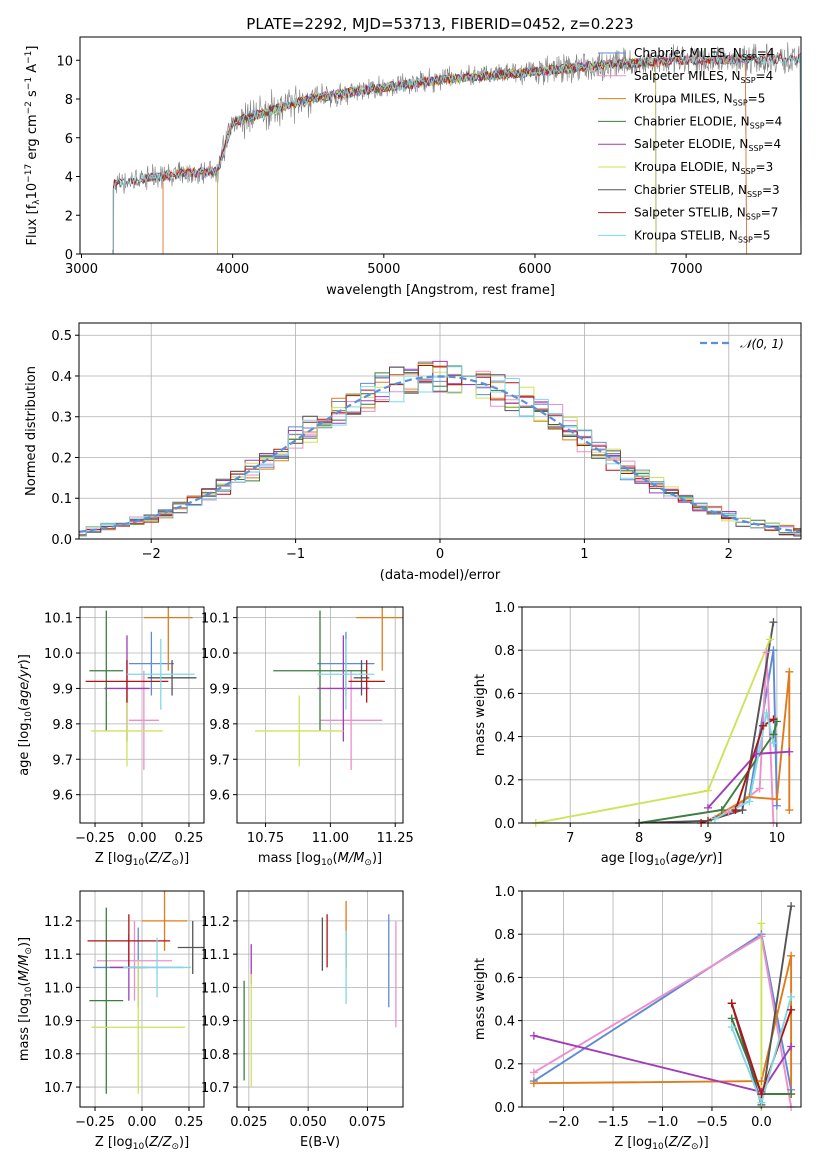 Image resolution: width=819 pixels, height=1170 pixels. What do you see at coordinates (504, 651) in the screenshot?
I see `weight_vs_age-ytick-label: 0.8` at bounding box center [504, 651].